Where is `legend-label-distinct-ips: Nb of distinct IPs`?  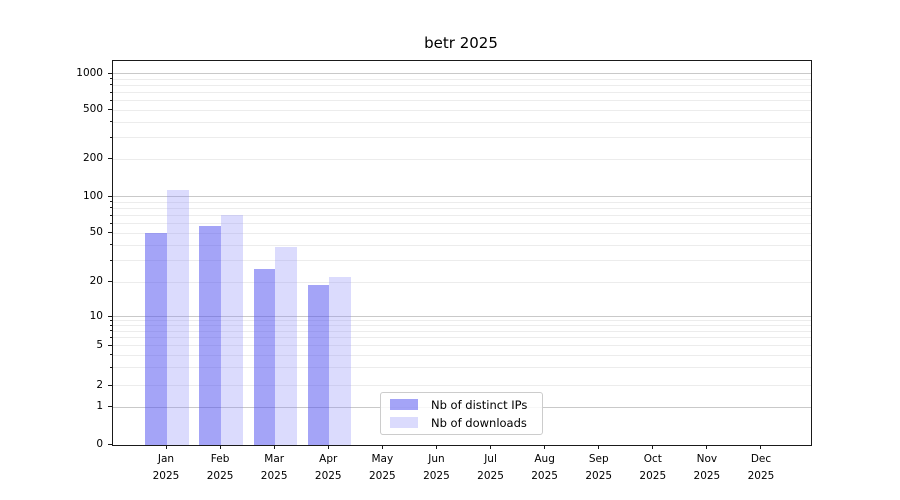
legend-label-distinct-ips: Nb of distinct IPs is located at coordinates (479, 404).